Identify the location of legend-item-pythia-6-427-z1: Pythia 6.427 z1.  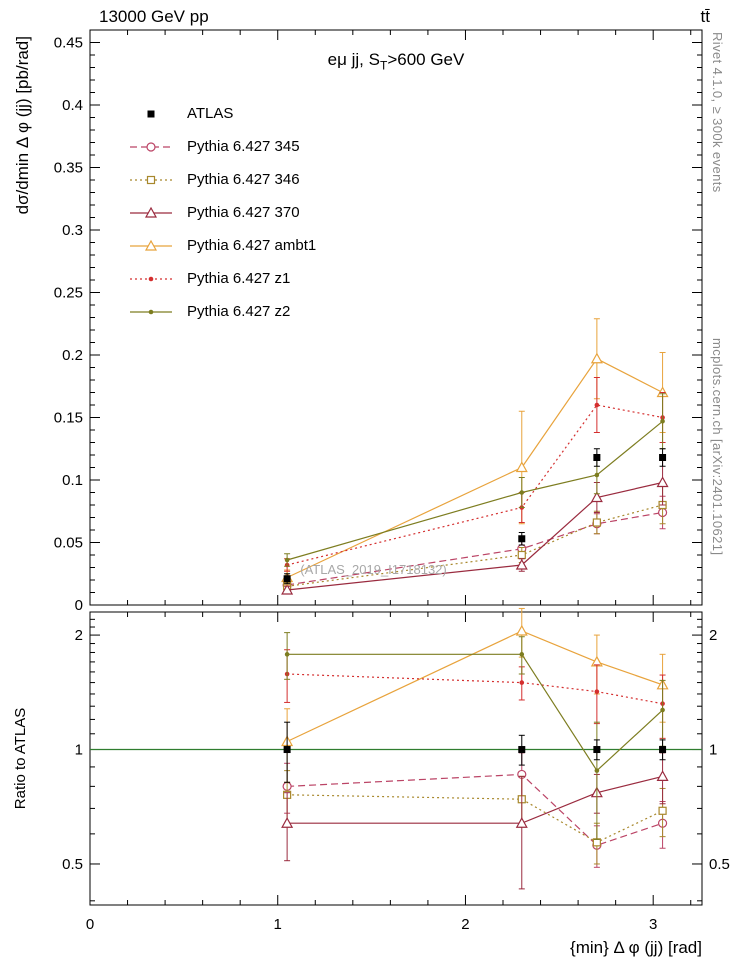
(221, 278).